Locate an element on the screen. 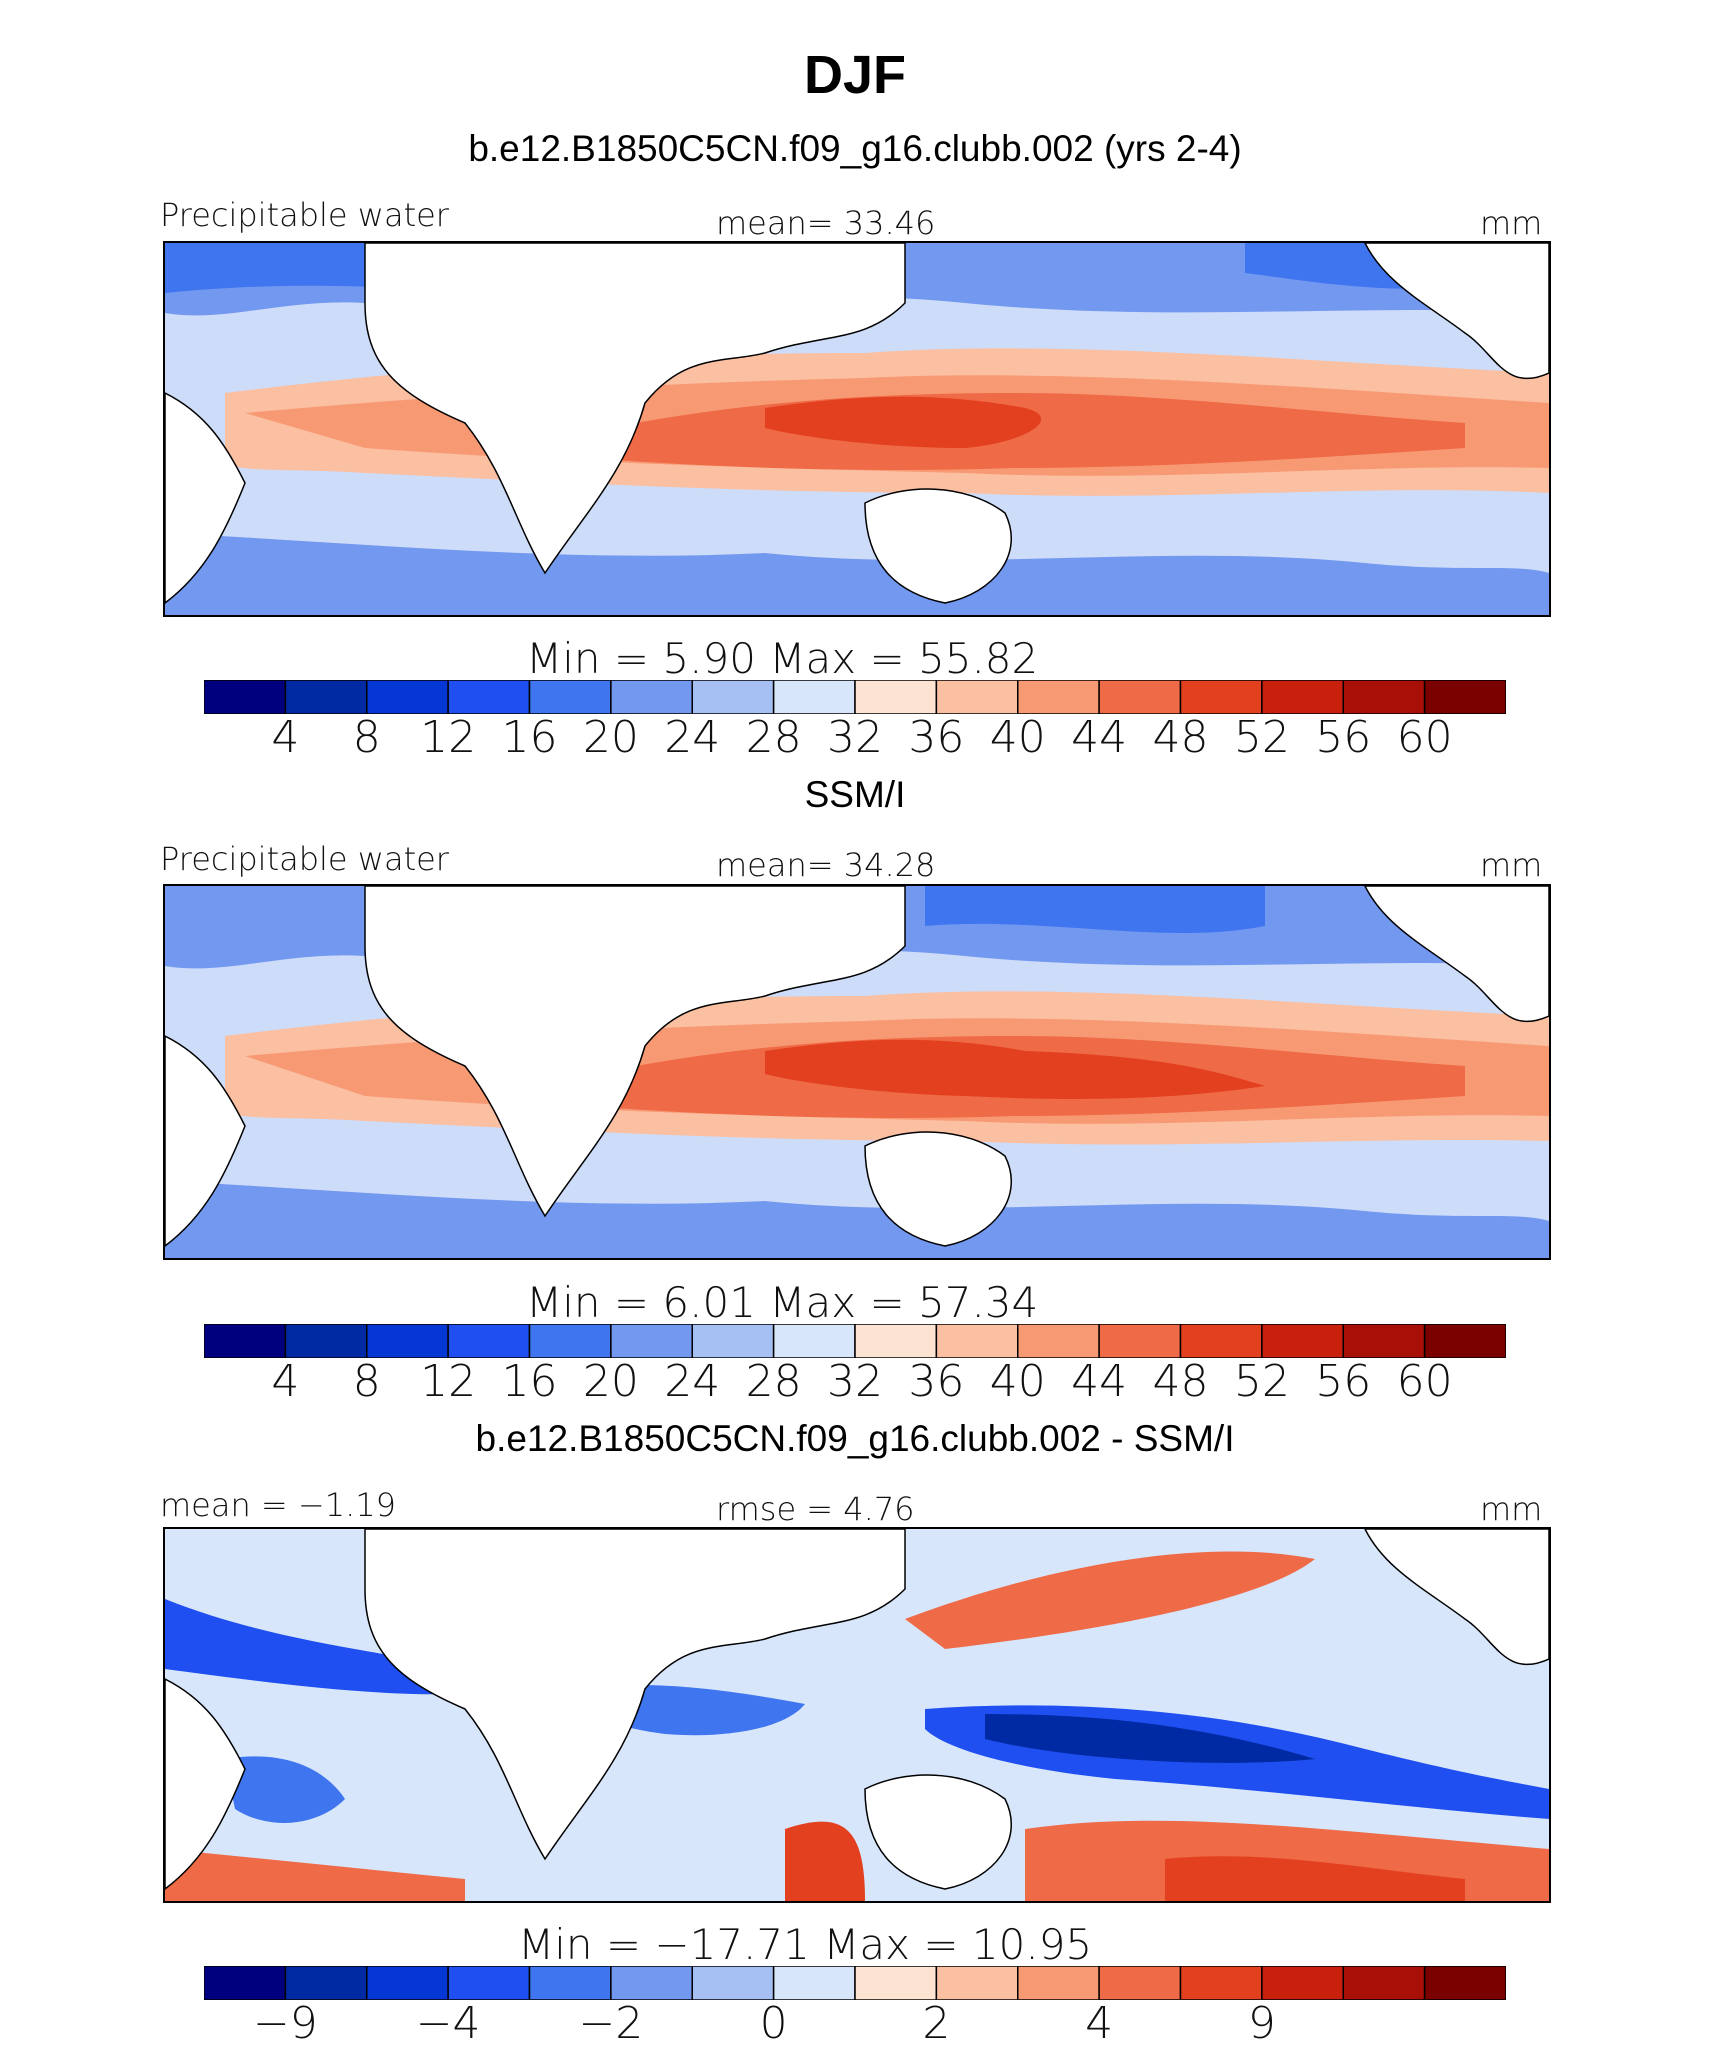  panel-2-variable-label: Precipitable water is located at coordinates (304, 859).